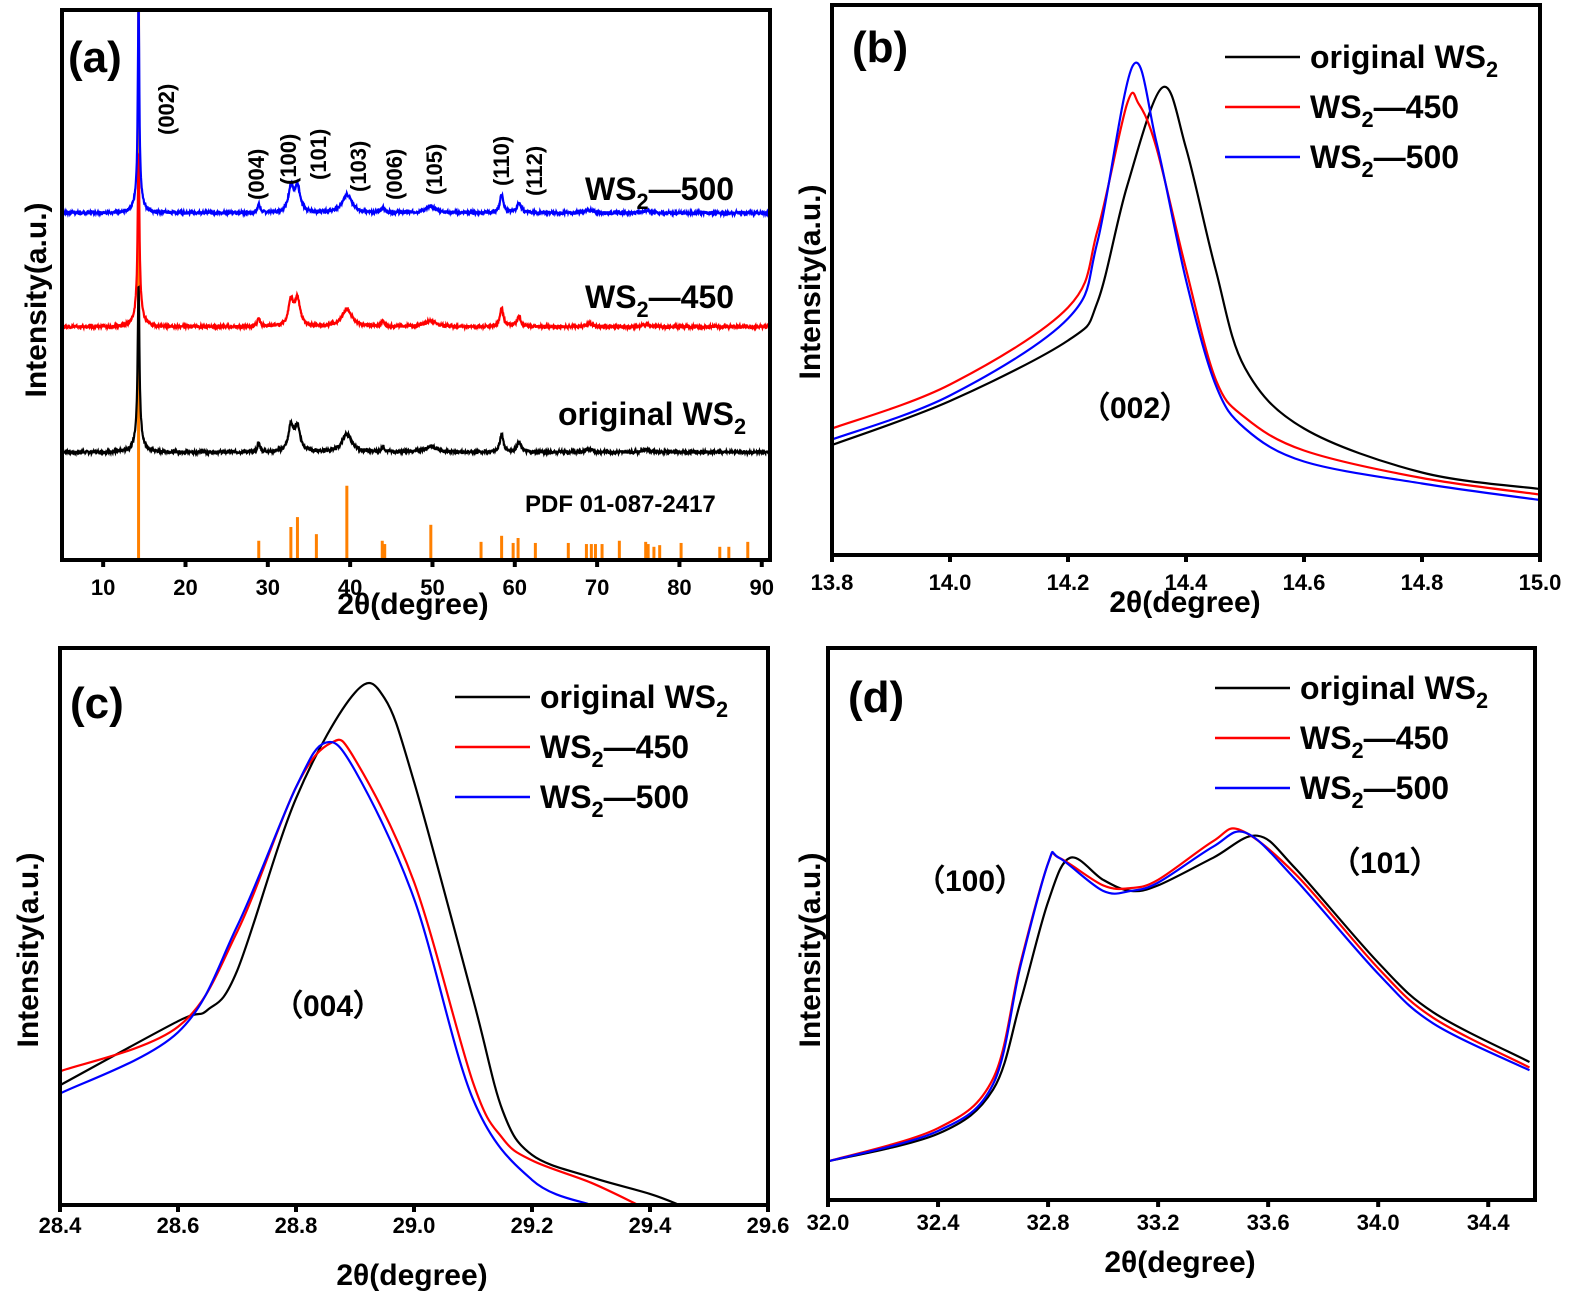  Describe the element at coordinates (97, 703) in the screenshot. I see `panel-label: (c)` at that location.